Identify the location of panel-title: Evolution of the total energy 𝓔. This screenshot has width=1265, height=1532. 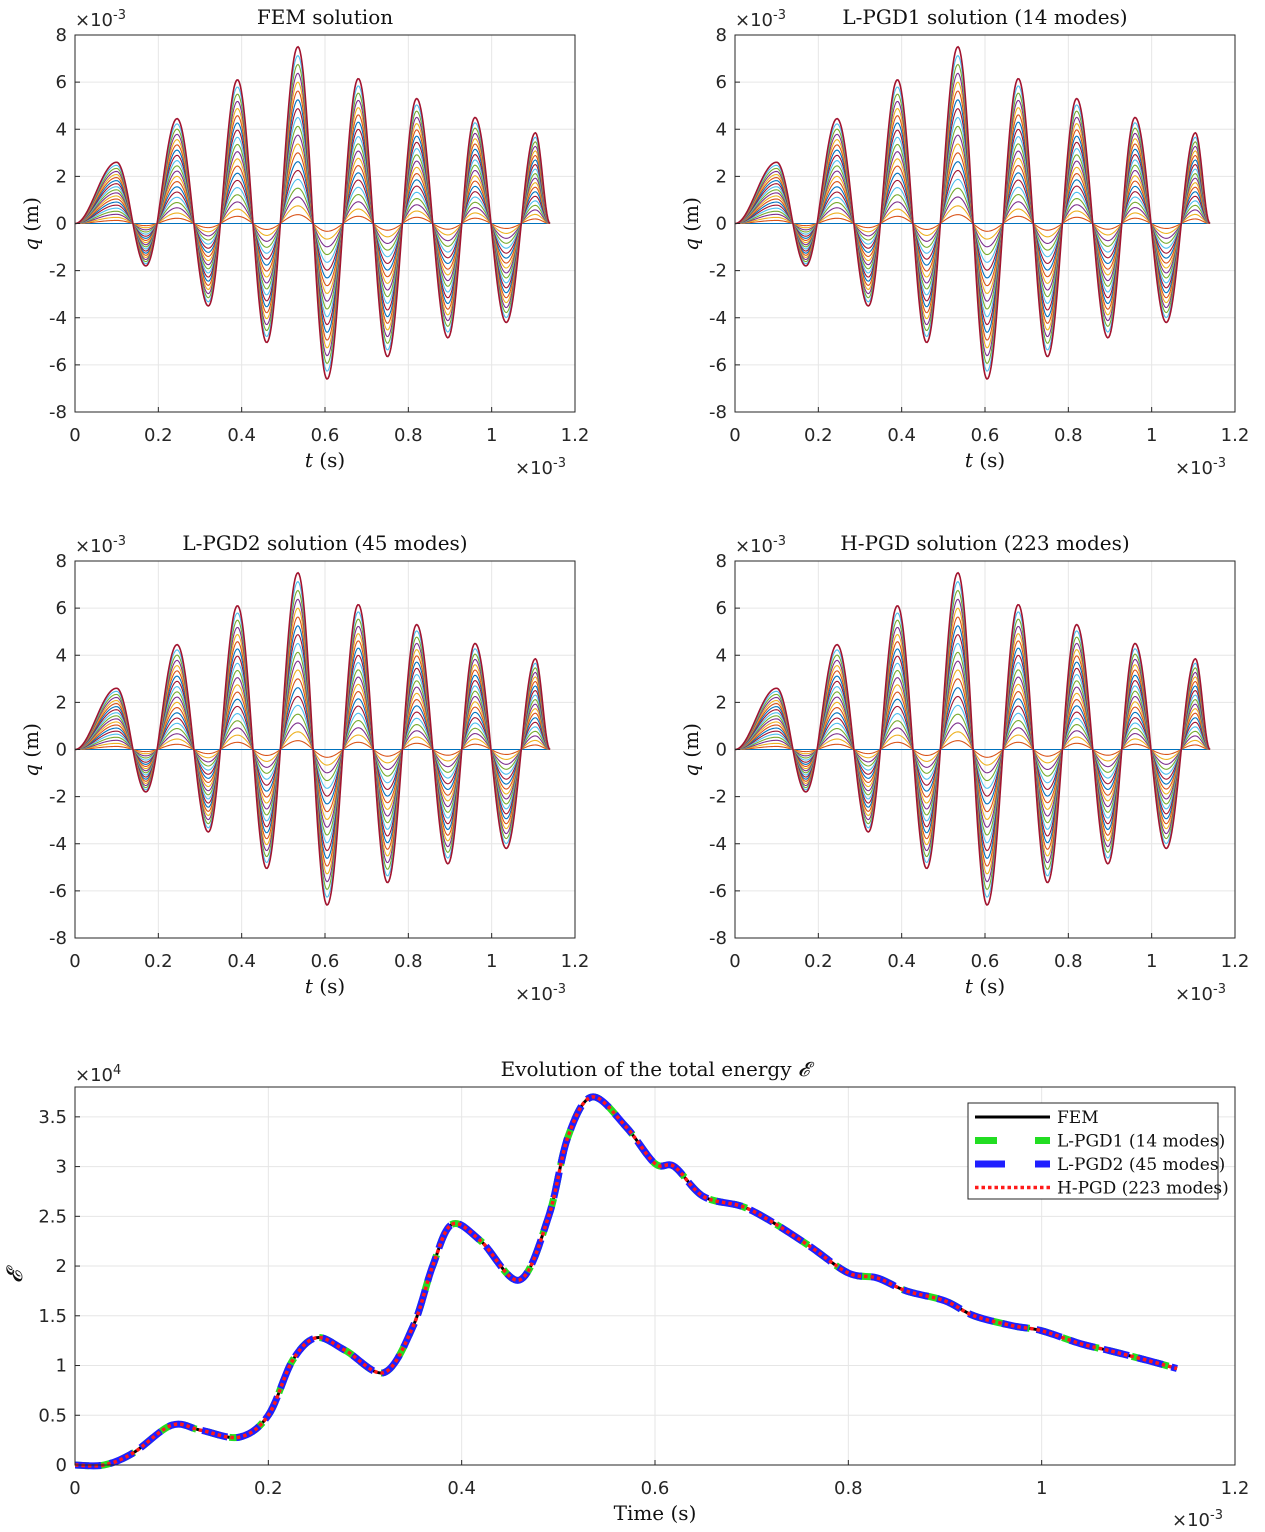
(658, 1069).